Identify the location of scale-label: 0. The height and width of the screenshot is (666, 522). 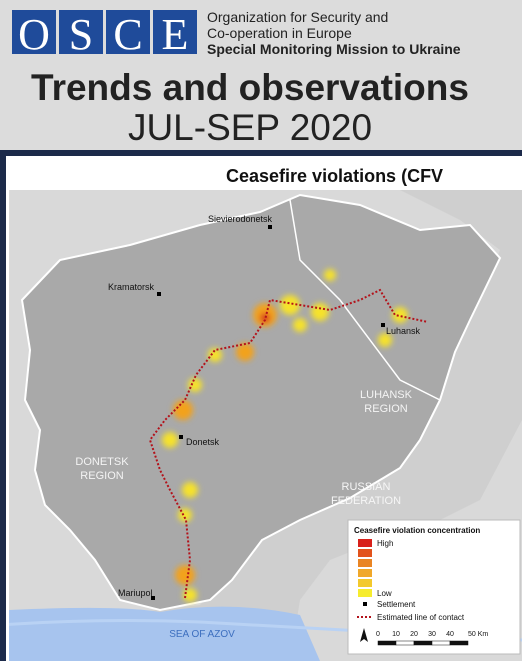
(378, 634).